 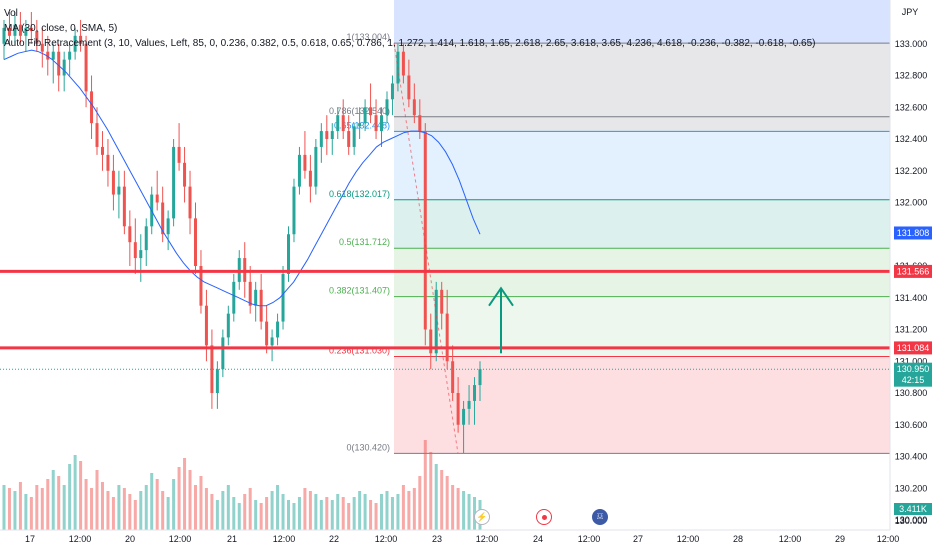 What do you see at coordinates (913, 348) in the screenshot?
I see `price-badge-label: 131.084` at bounding box center [913, 348].